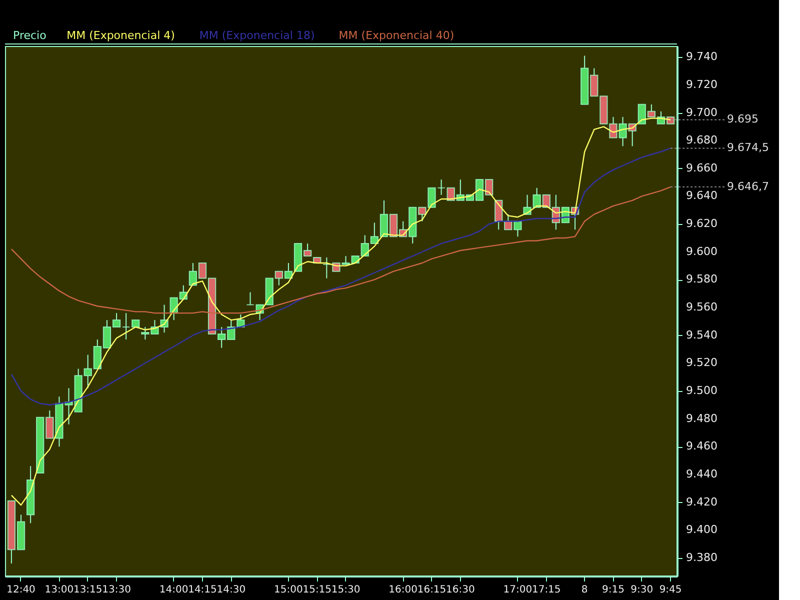 This screenshot has height=600, width=800. I want to click on y-tick-label: 9.660, so click(702, 167).